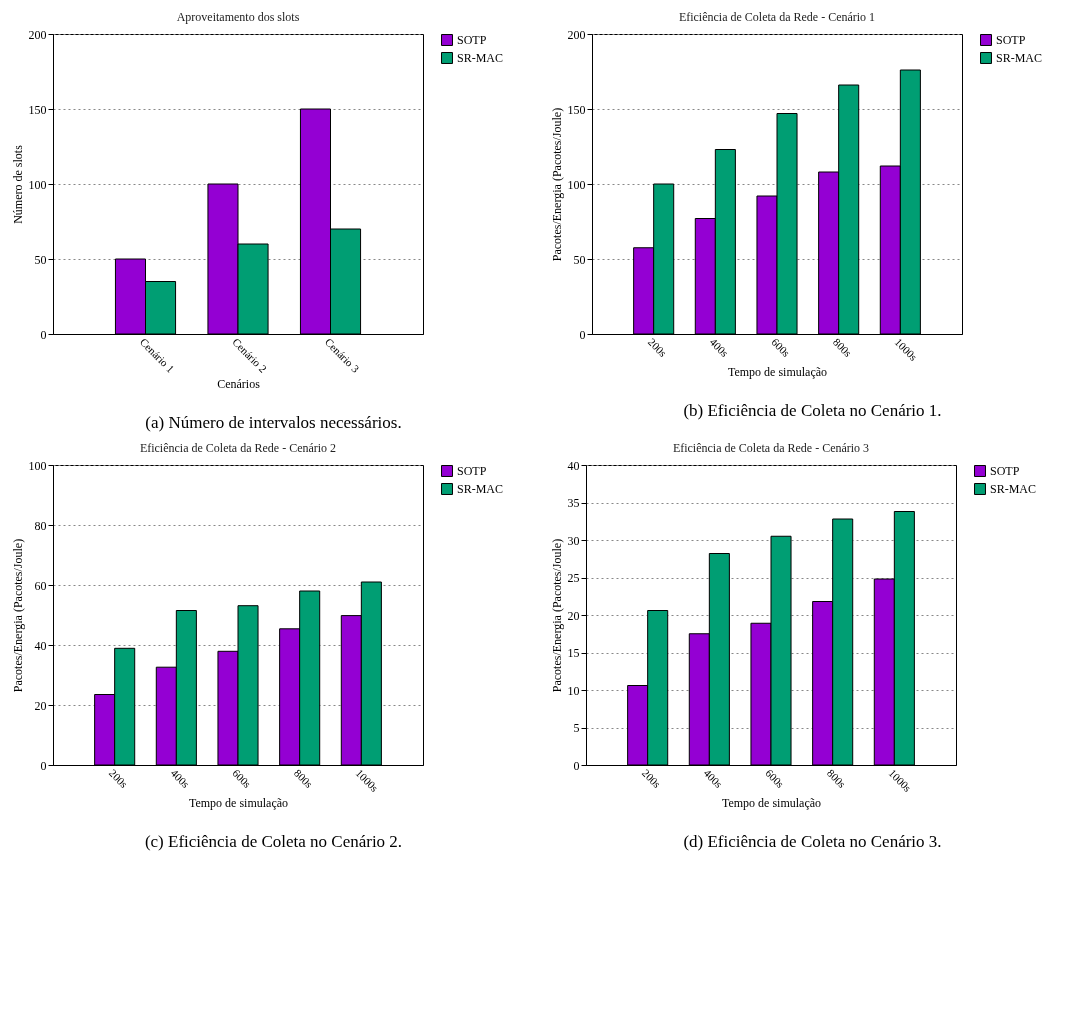  I want to click on y-tick-label: 30, so click(573, 540).